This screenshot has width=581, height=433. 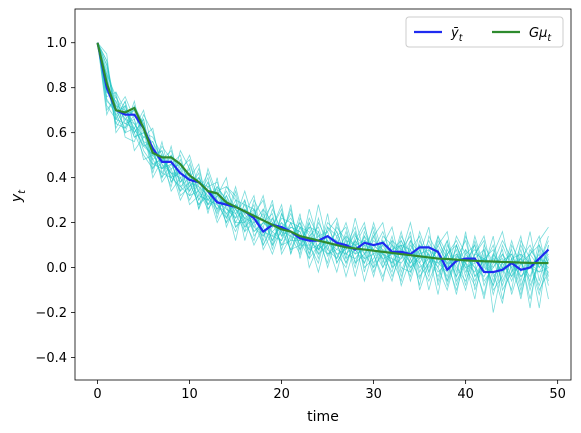 What do you see at coordinates (465, 394) in the screenshot?
I see `x-tick-label: 40` at bounding box center [465, 394].